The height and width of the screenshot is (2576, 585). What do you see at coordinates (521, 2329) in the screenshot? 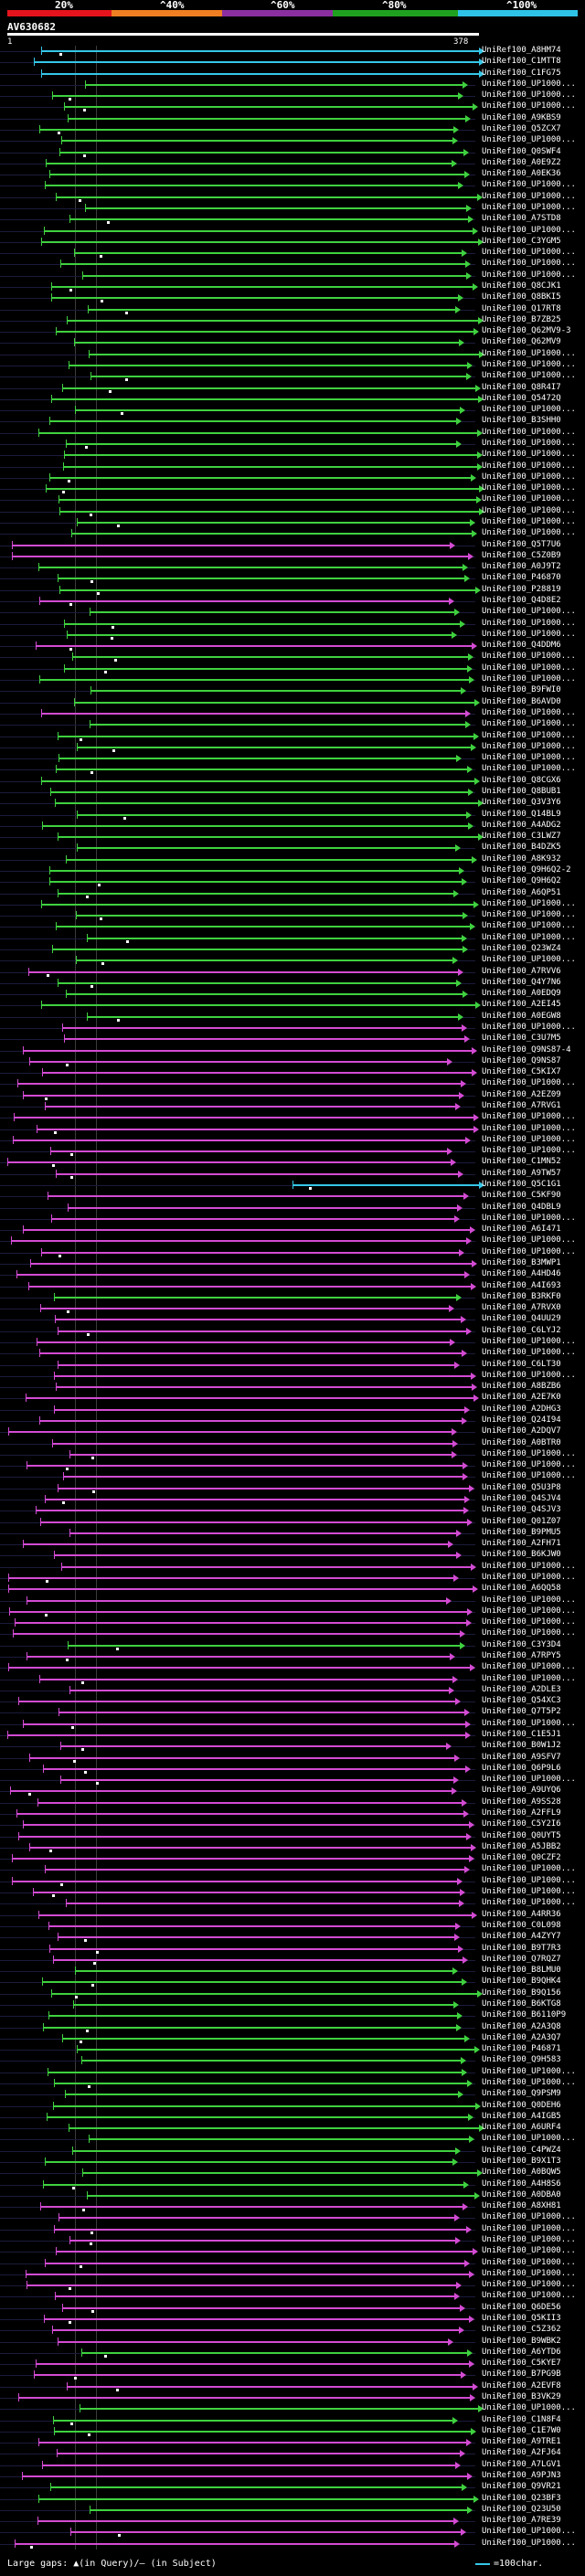
I see `hit-label: UniRef100_C5Z362` at bounding box center [521, 2329].